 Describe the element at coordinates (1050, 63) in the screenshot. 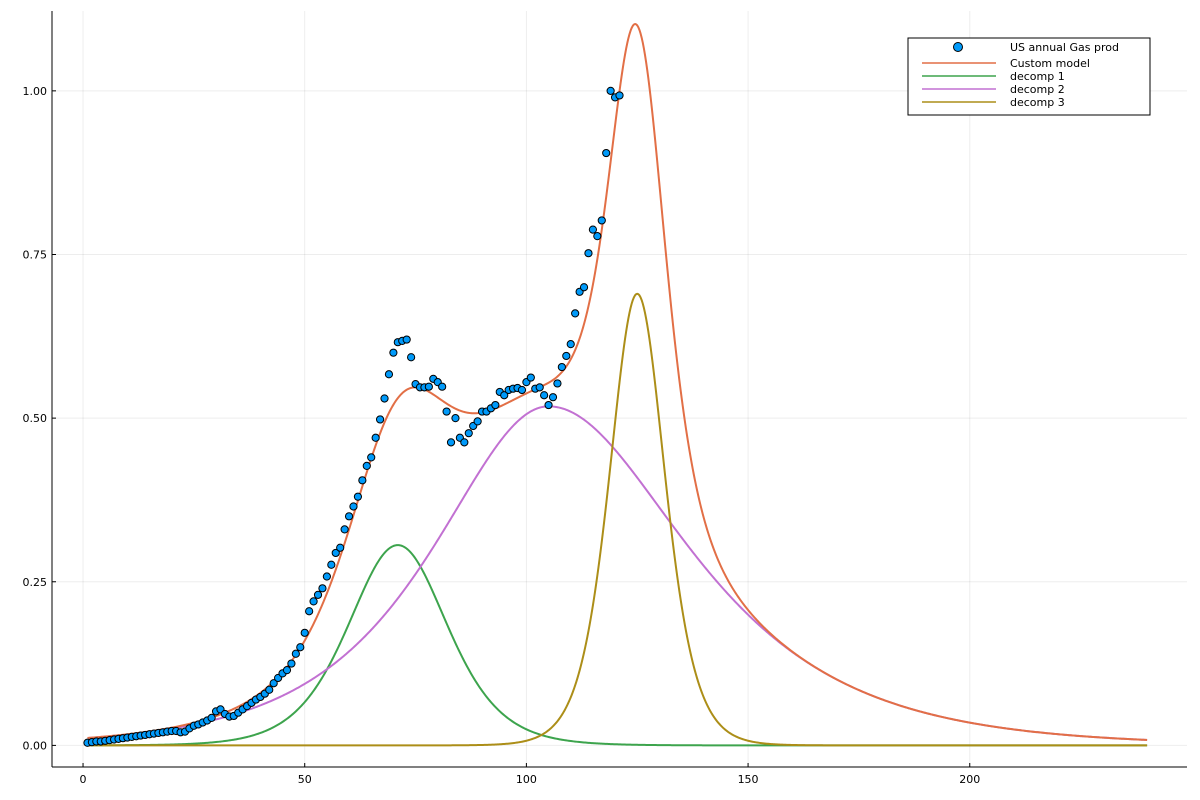

I see `legend-label-custom-model: Custom model` at that location.